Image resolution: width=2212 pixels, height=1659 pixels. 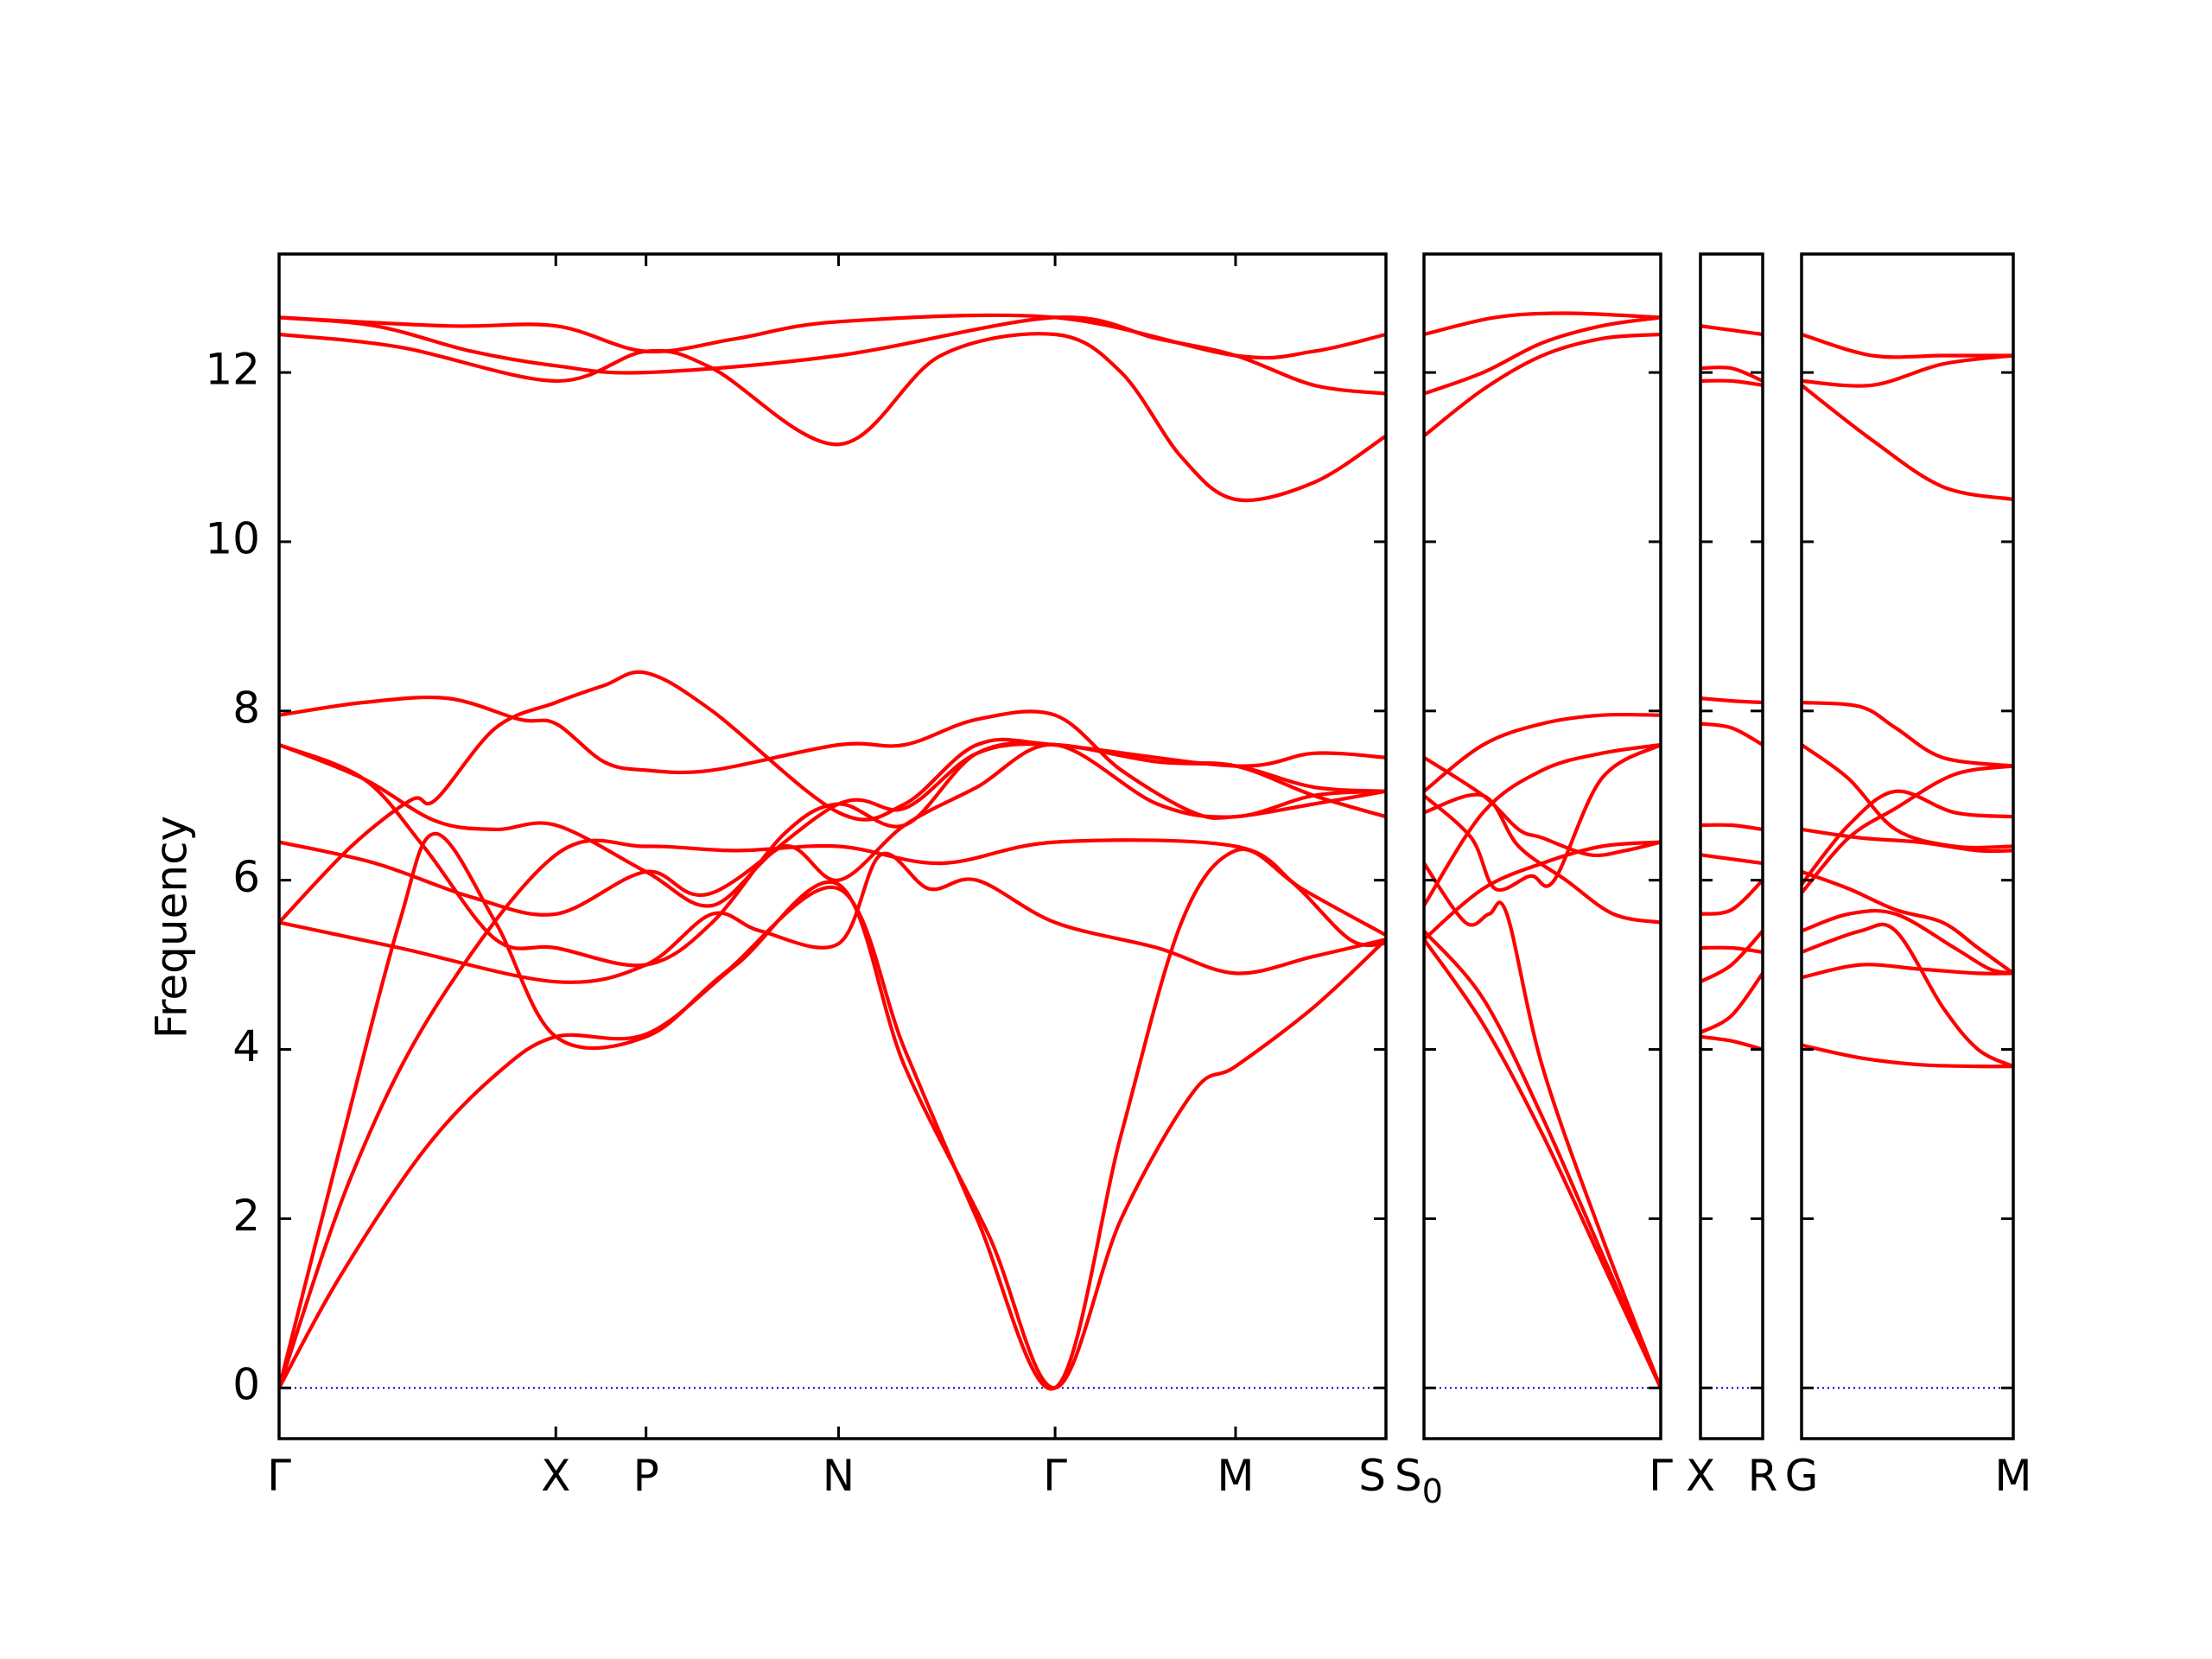 What do you see at coordinates (246, 1046) in the screenshot?
I see `y-tick-label: 4` at bounding box center [246, 1046].